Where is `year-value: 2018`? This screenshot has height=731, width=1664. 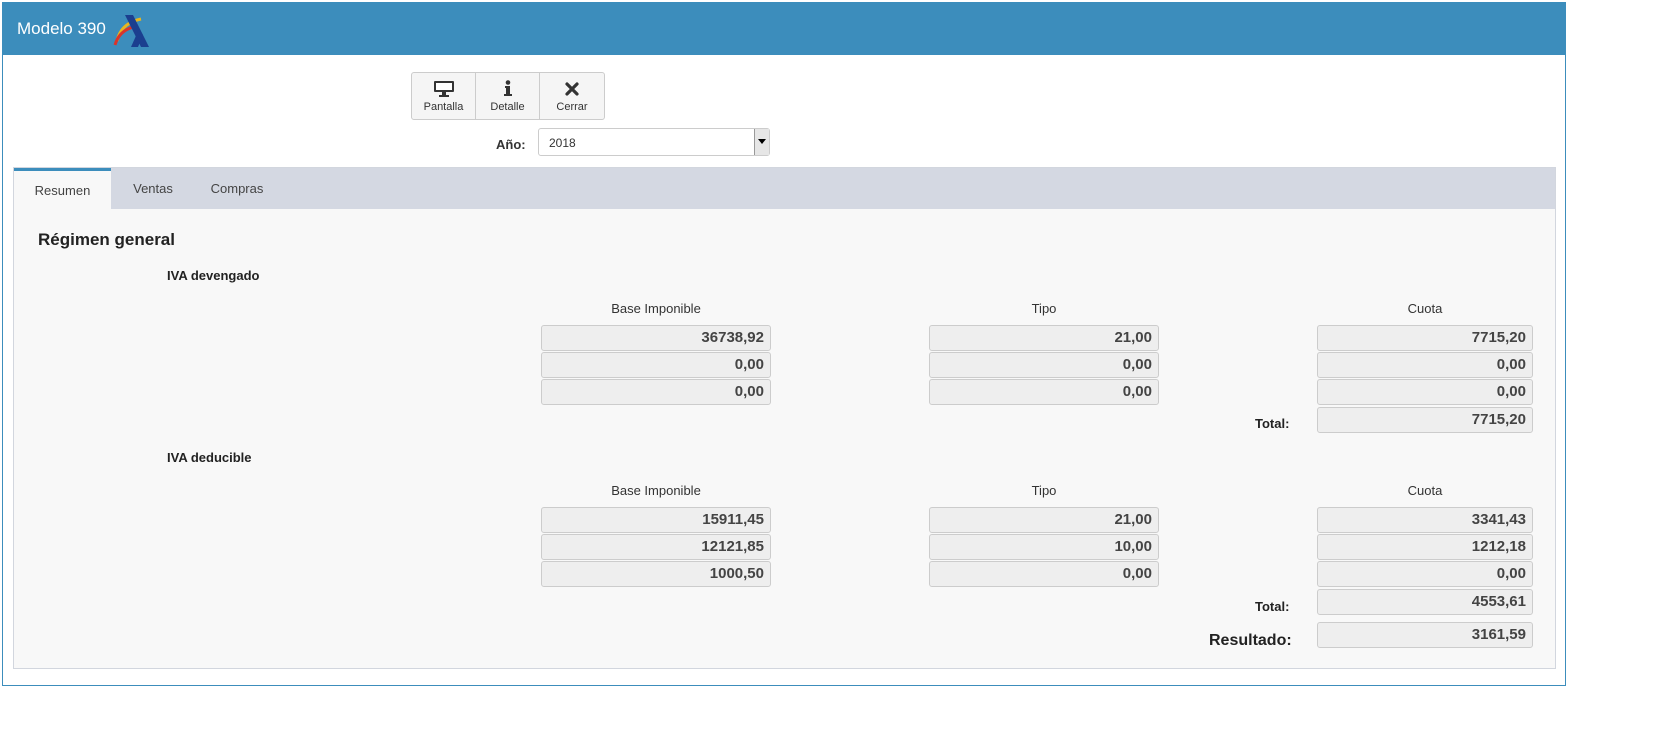
year-value: 2018 is located at coordinates (562, 143).